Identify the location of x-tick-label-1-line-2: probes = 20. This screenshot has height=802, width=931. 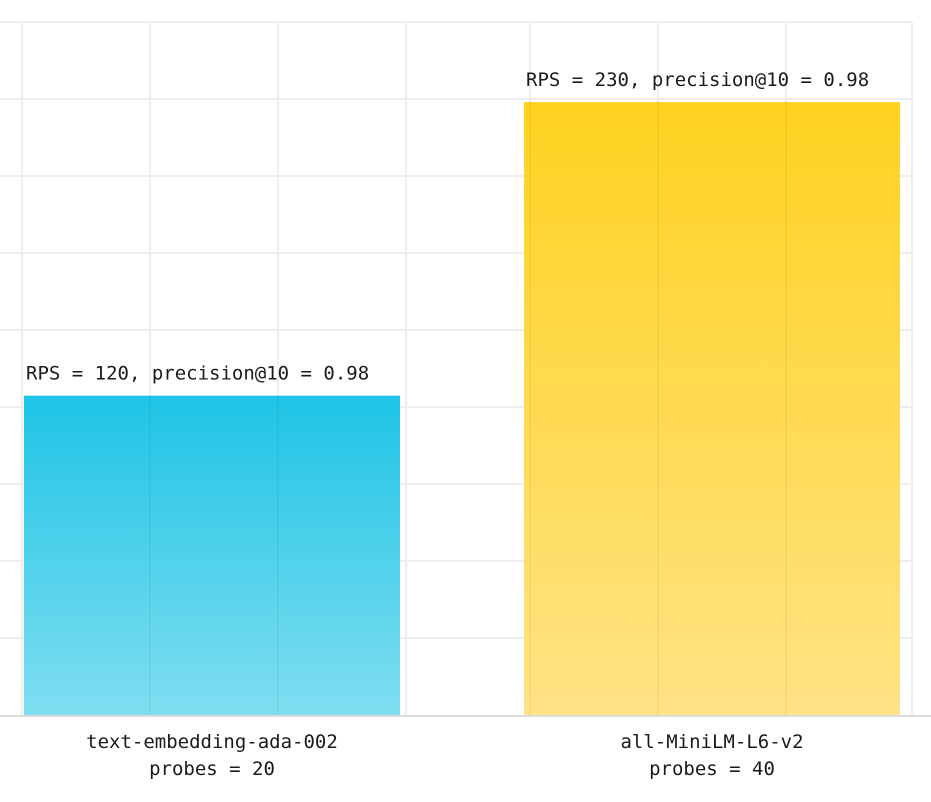
(212, 769).